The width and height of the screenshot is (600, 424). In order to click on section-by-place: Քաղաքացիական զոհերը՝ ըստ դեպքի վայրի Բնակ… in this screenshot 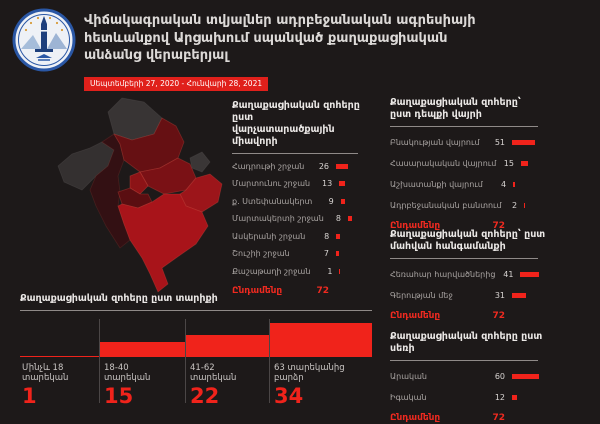, I will do `click(468, 164)`.